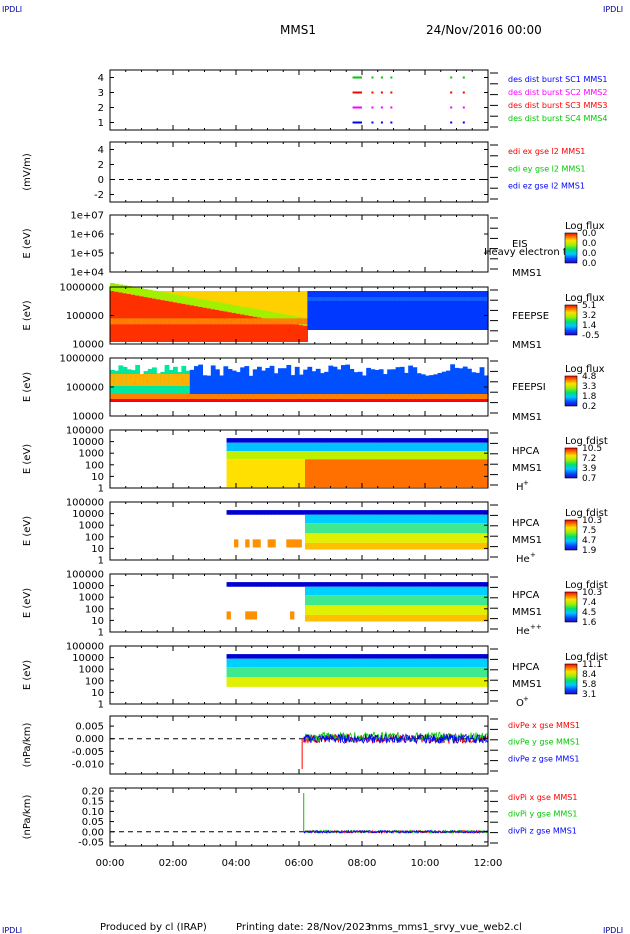 This screenshot has height=934, width=630. What do you see at coordinates (589, 469) in the screenshot?
I see `colorbar-tick-label: 3.9` at bounding box center [589, 469].